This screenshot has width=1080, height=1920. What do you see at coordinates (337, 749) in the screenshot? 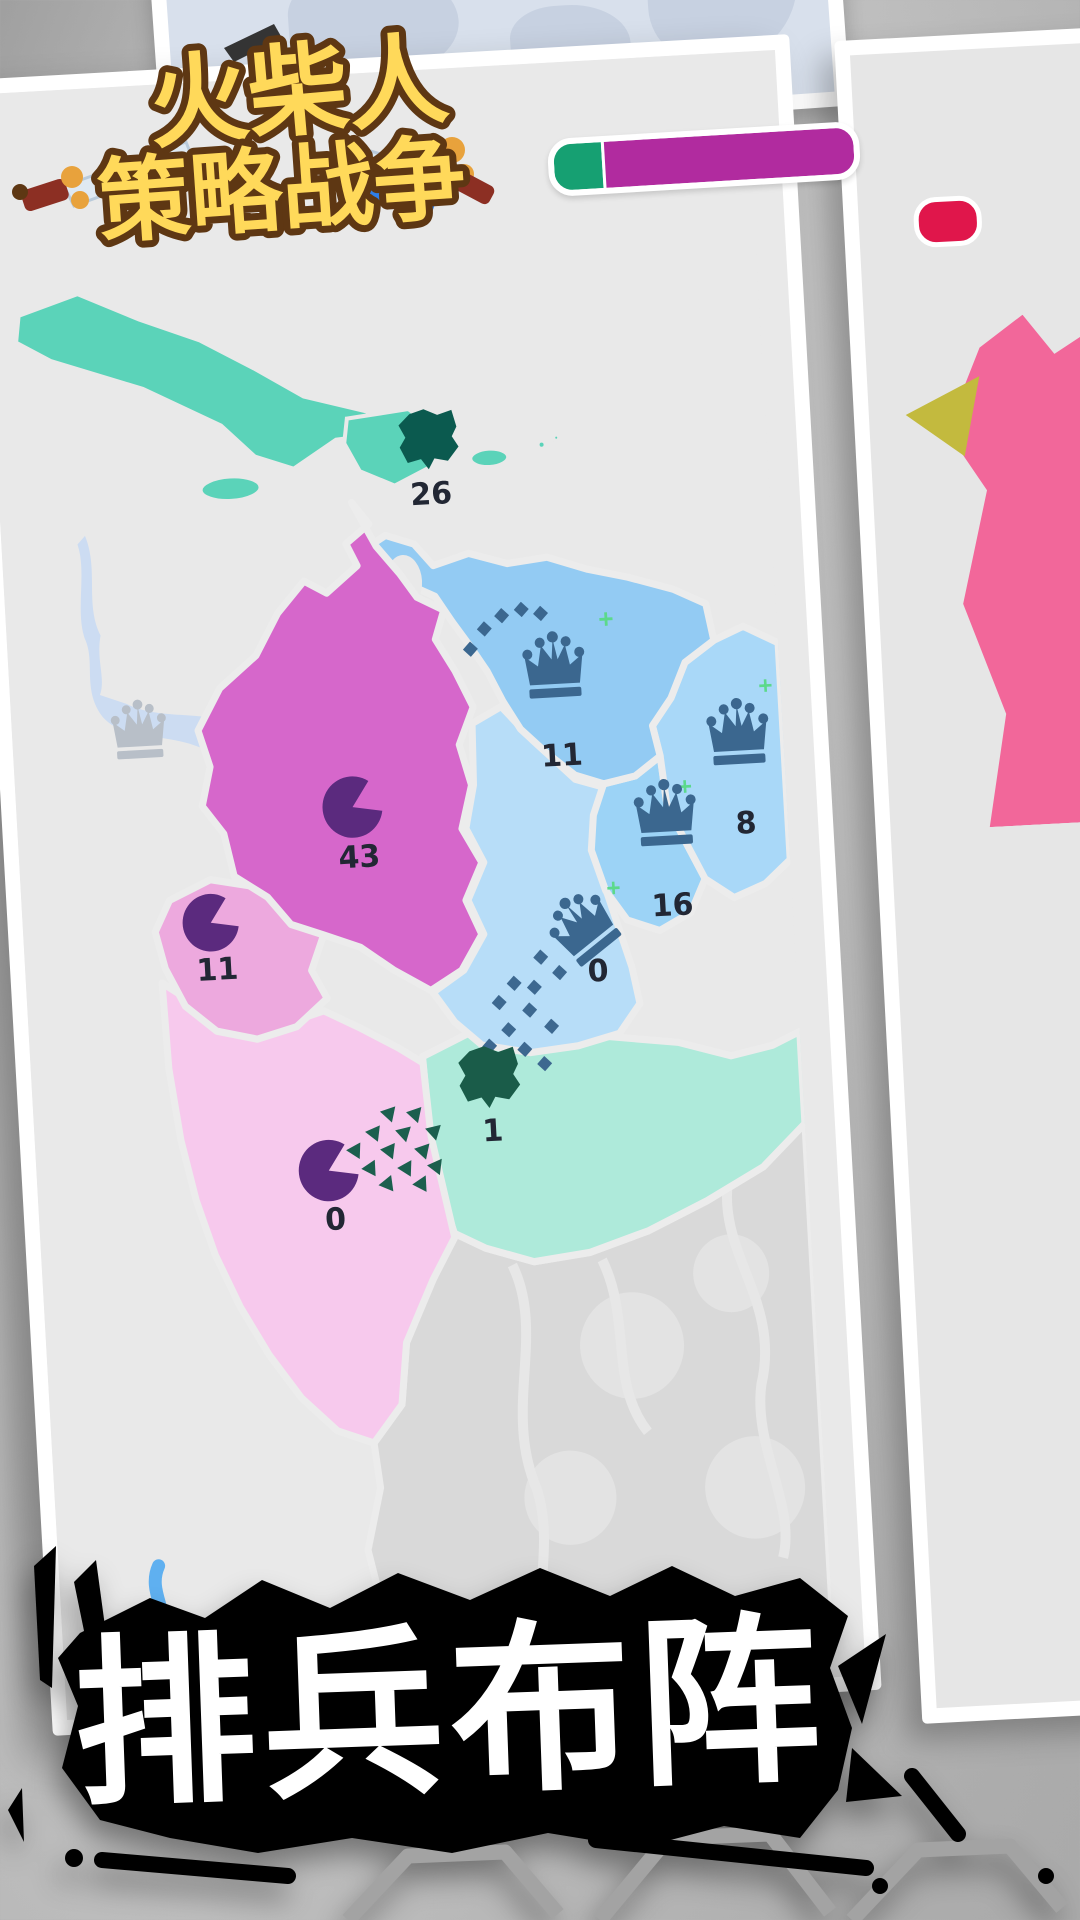
I see `territory-colombia` at bounding box center [337, 749].